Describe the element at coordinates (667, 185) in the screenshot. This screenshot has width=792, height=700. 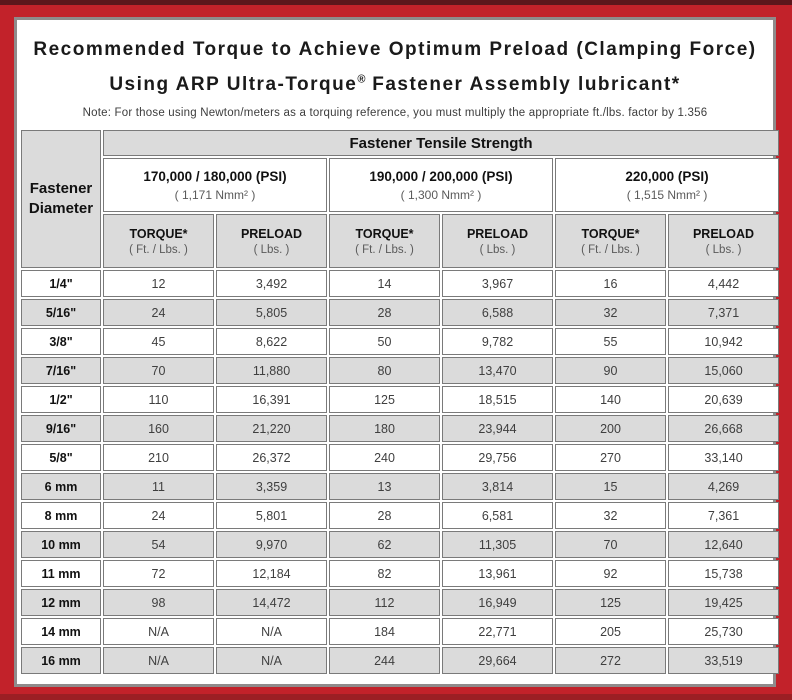
I see `psi-group-220: 220,000 (PSI) ( 1,515 Nmm² )` at that location.